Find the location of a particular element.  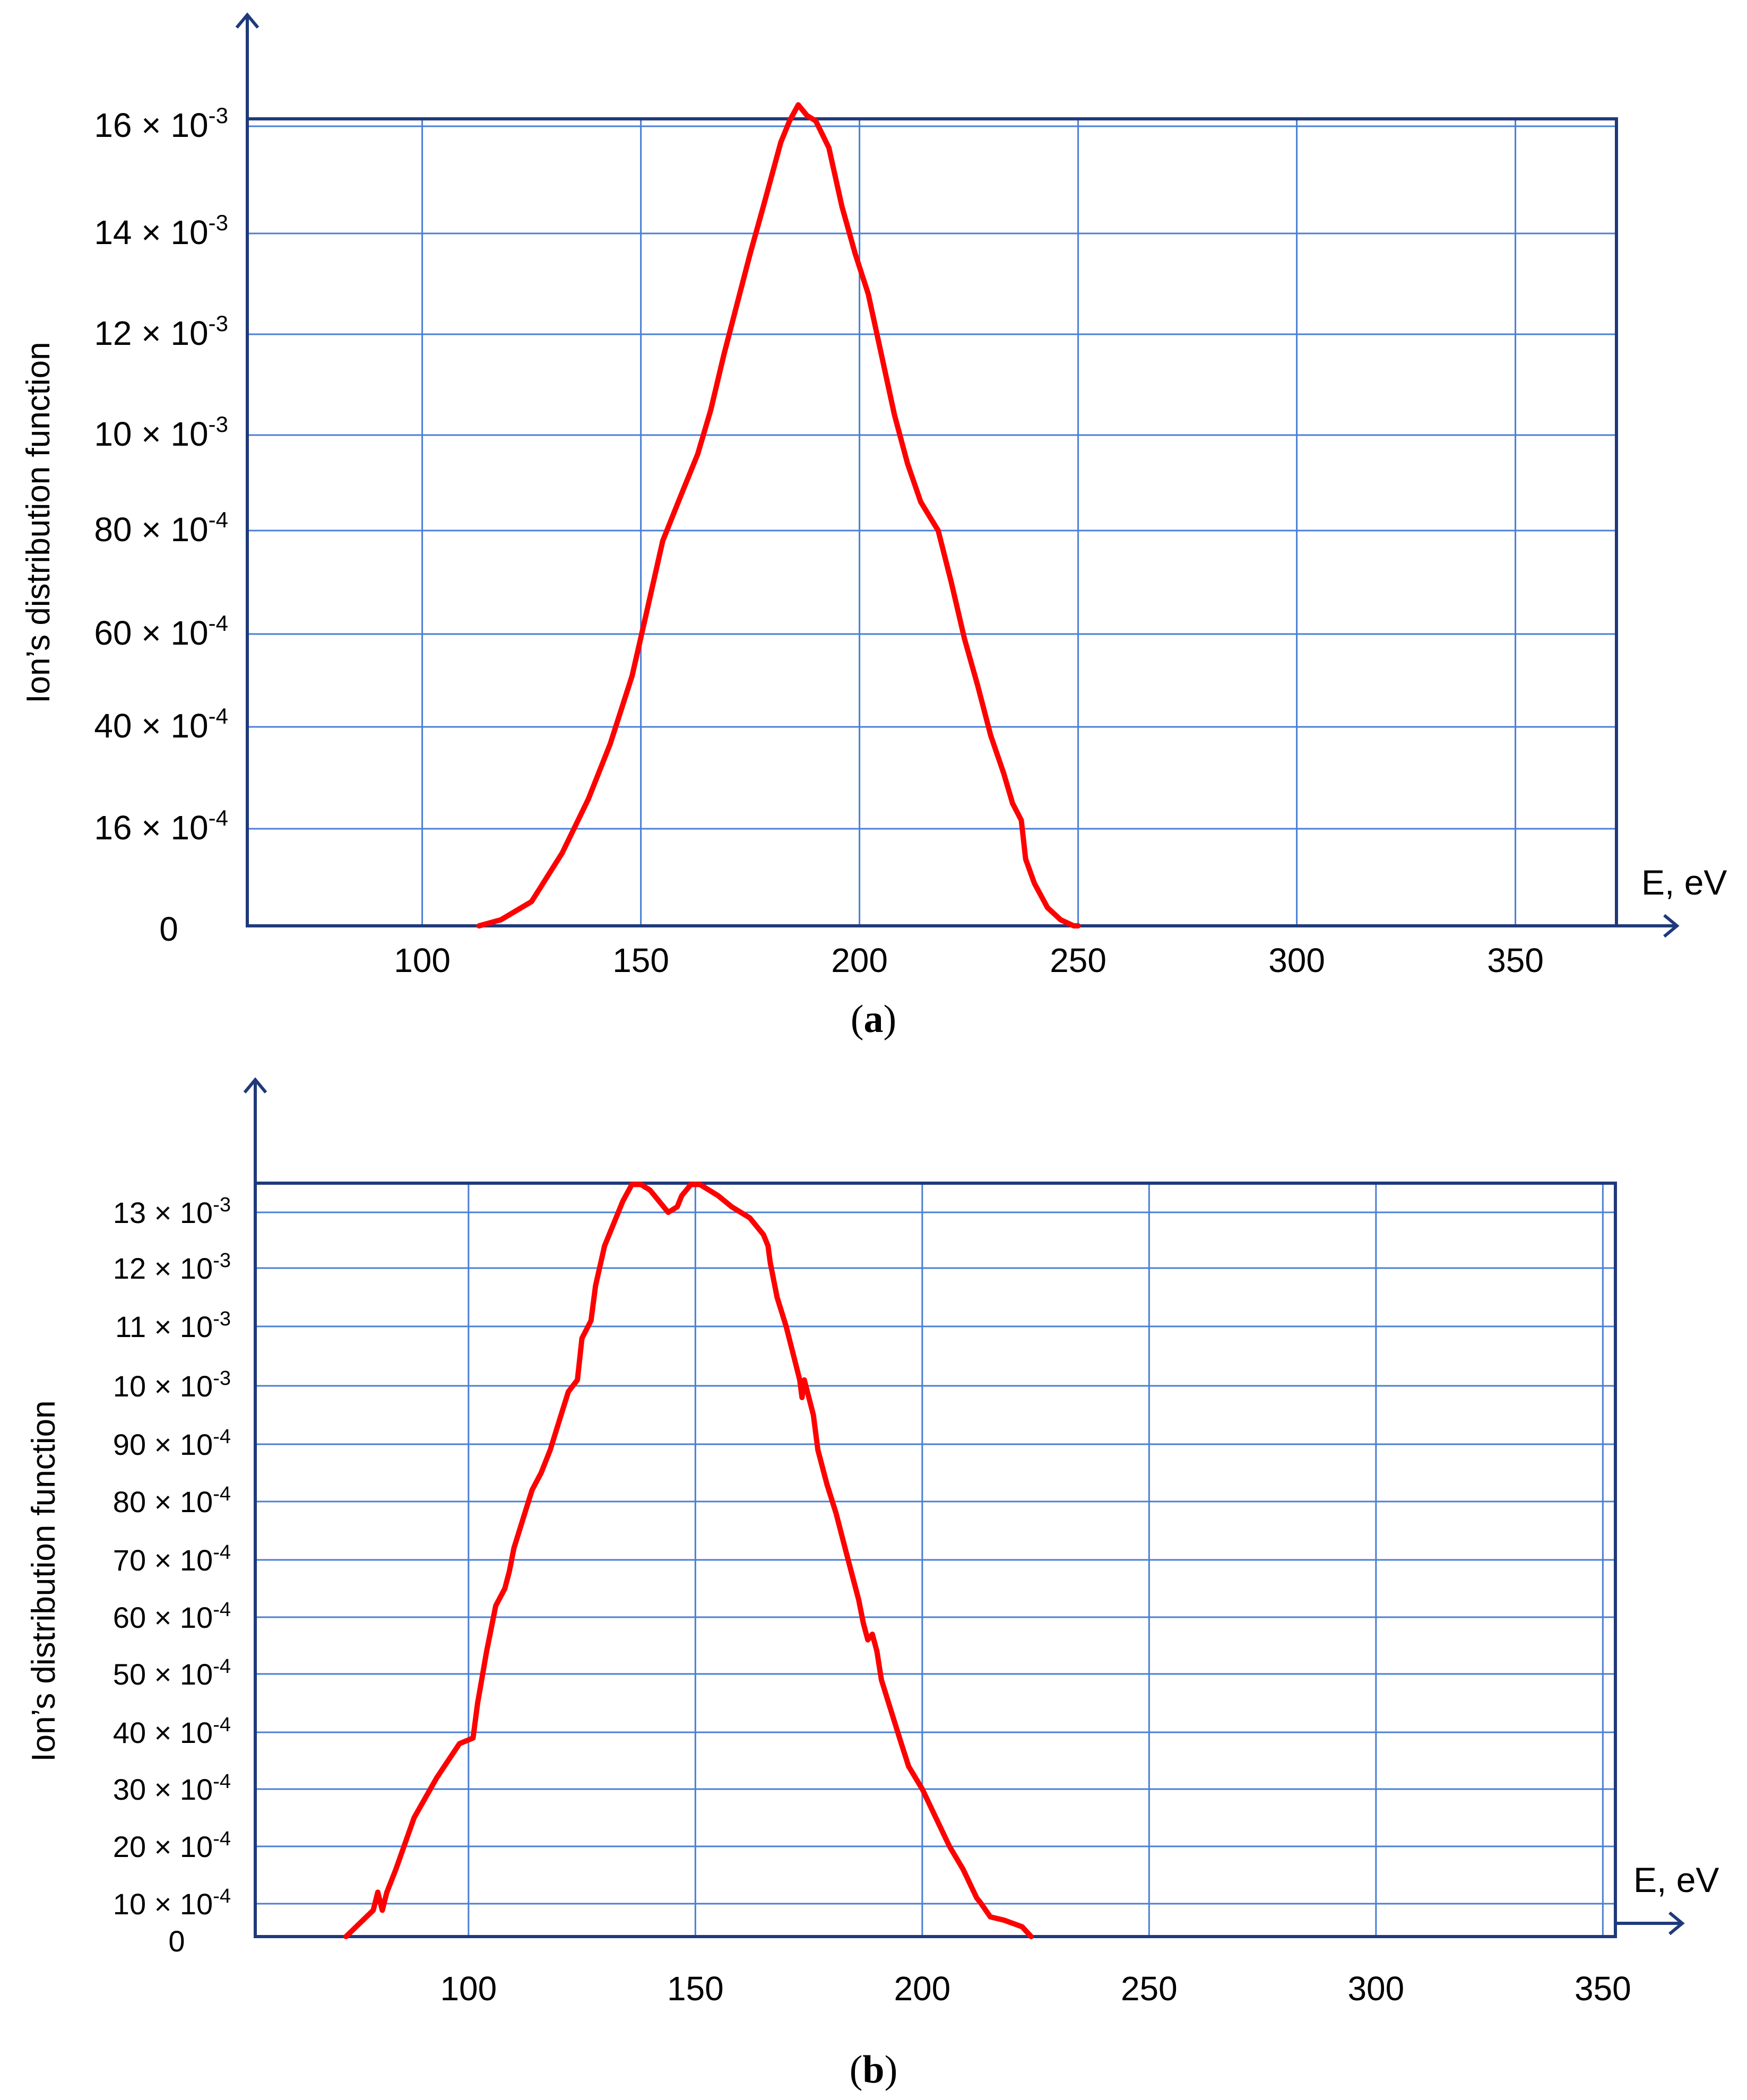

panel-caption-letter-a: a is located at coordinates (874, 1019).